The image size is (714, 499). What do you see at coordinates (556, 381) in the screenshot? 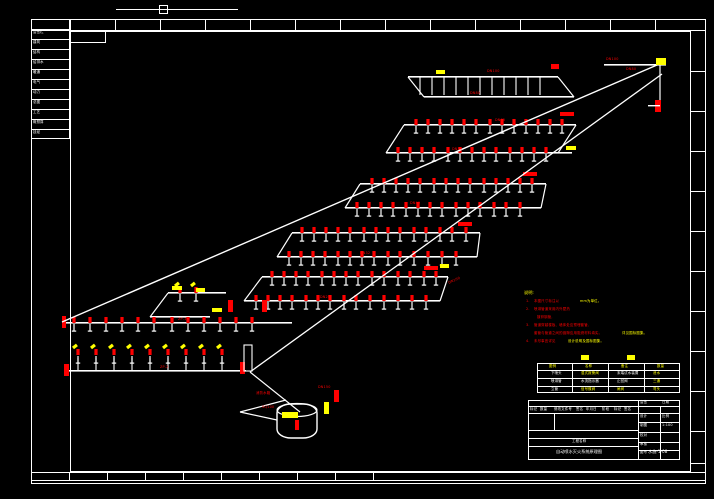
I see `legend-label: 喷淋管` at bounding box center [556, 381].